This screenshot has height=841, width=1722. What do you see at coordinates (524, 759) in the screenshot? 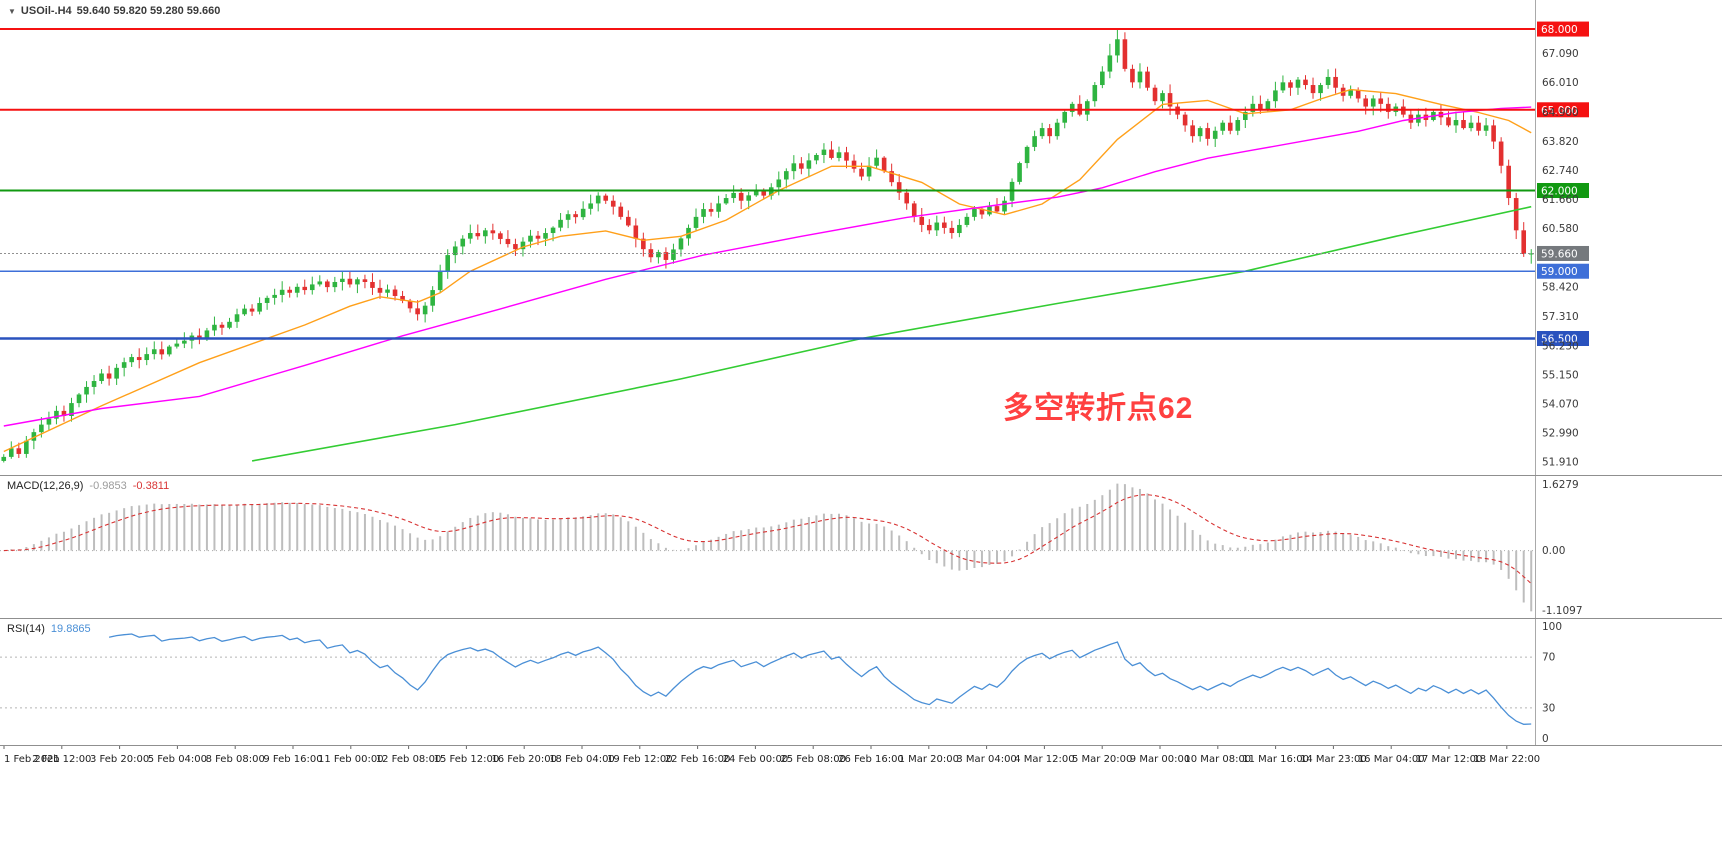
I see `svg-text: 16 Feb 20:00` at bounding box center [524, 759].